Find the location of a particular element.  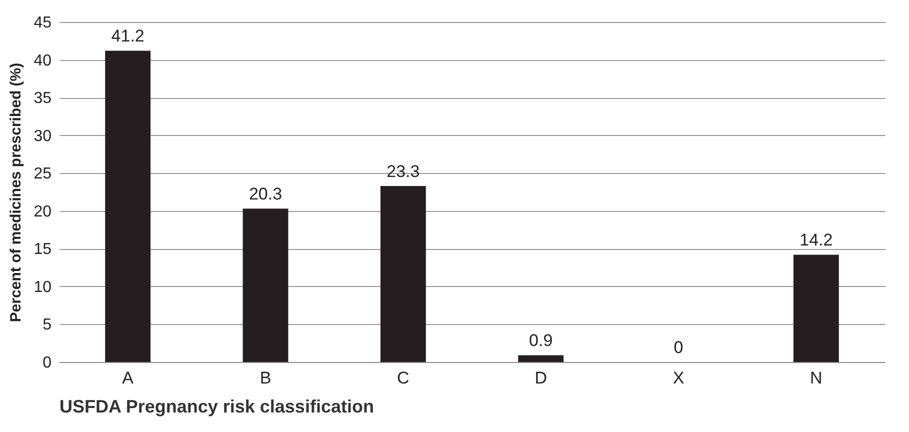

data-label: 23.3 is located at coordinates (403, 171).